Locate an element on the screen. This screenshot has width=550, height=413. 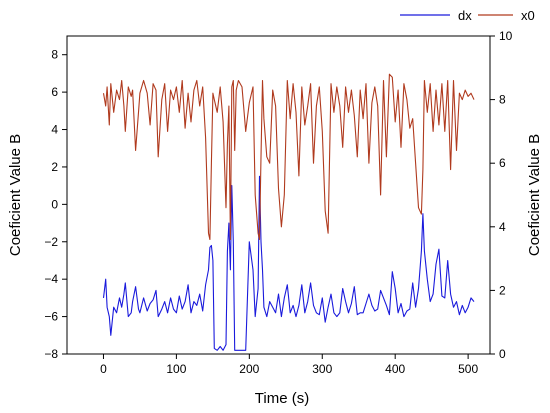
right-y-tick-label: 2 is located at coordinates (502, 290).